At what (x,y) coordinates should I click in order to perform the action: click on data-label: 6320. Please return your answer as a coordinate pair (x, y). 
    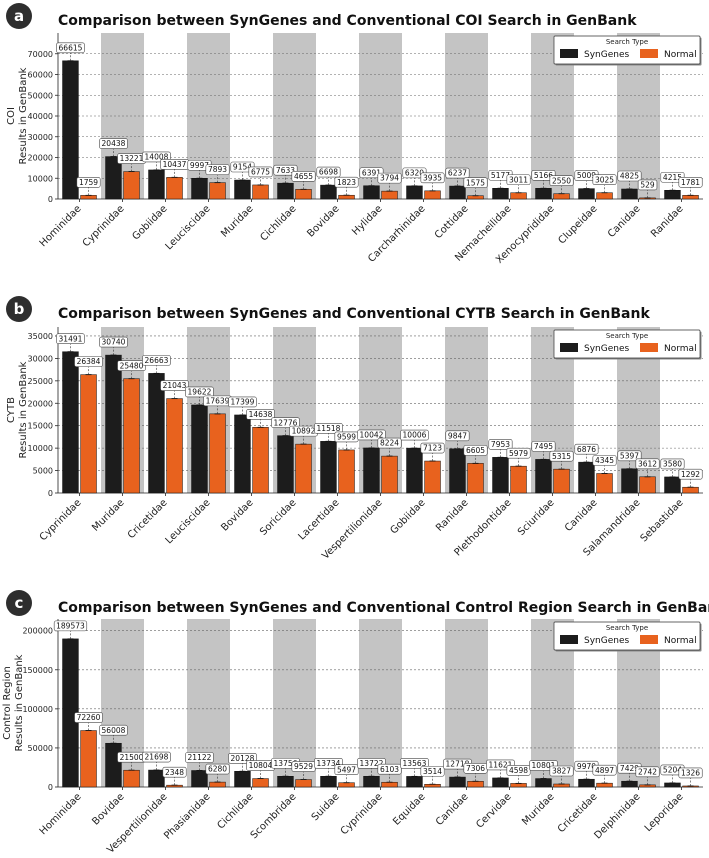
    Looking at the image, I should click on (414, 172).